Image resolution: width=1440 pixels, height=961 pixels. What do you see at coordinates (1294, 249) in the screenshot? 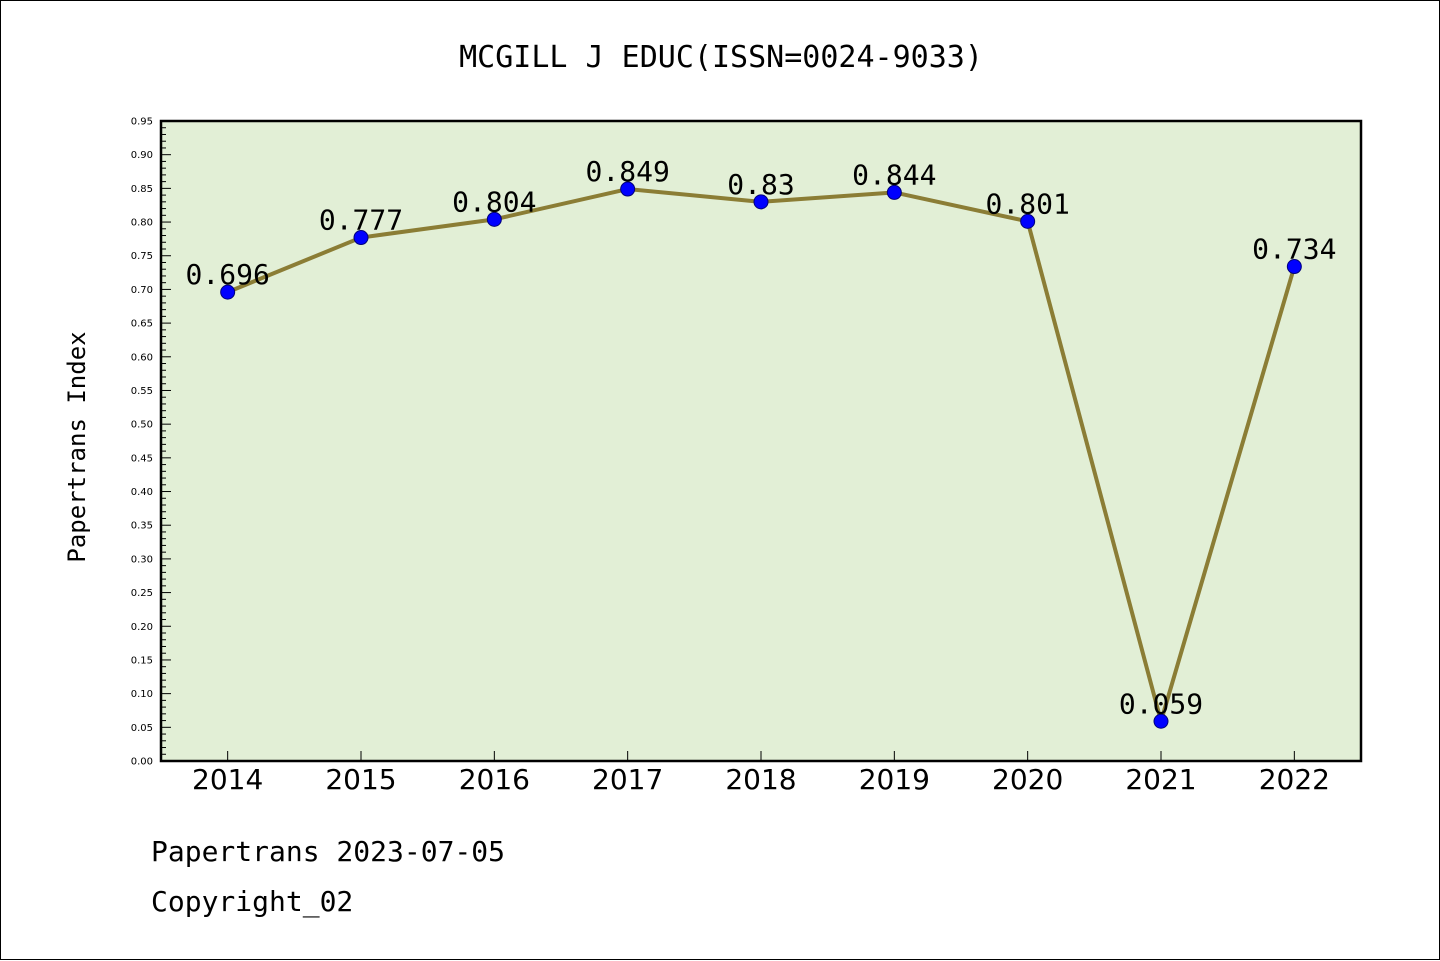
I see `data-label-2022: 0.734` at bounding box center [1294, 249].